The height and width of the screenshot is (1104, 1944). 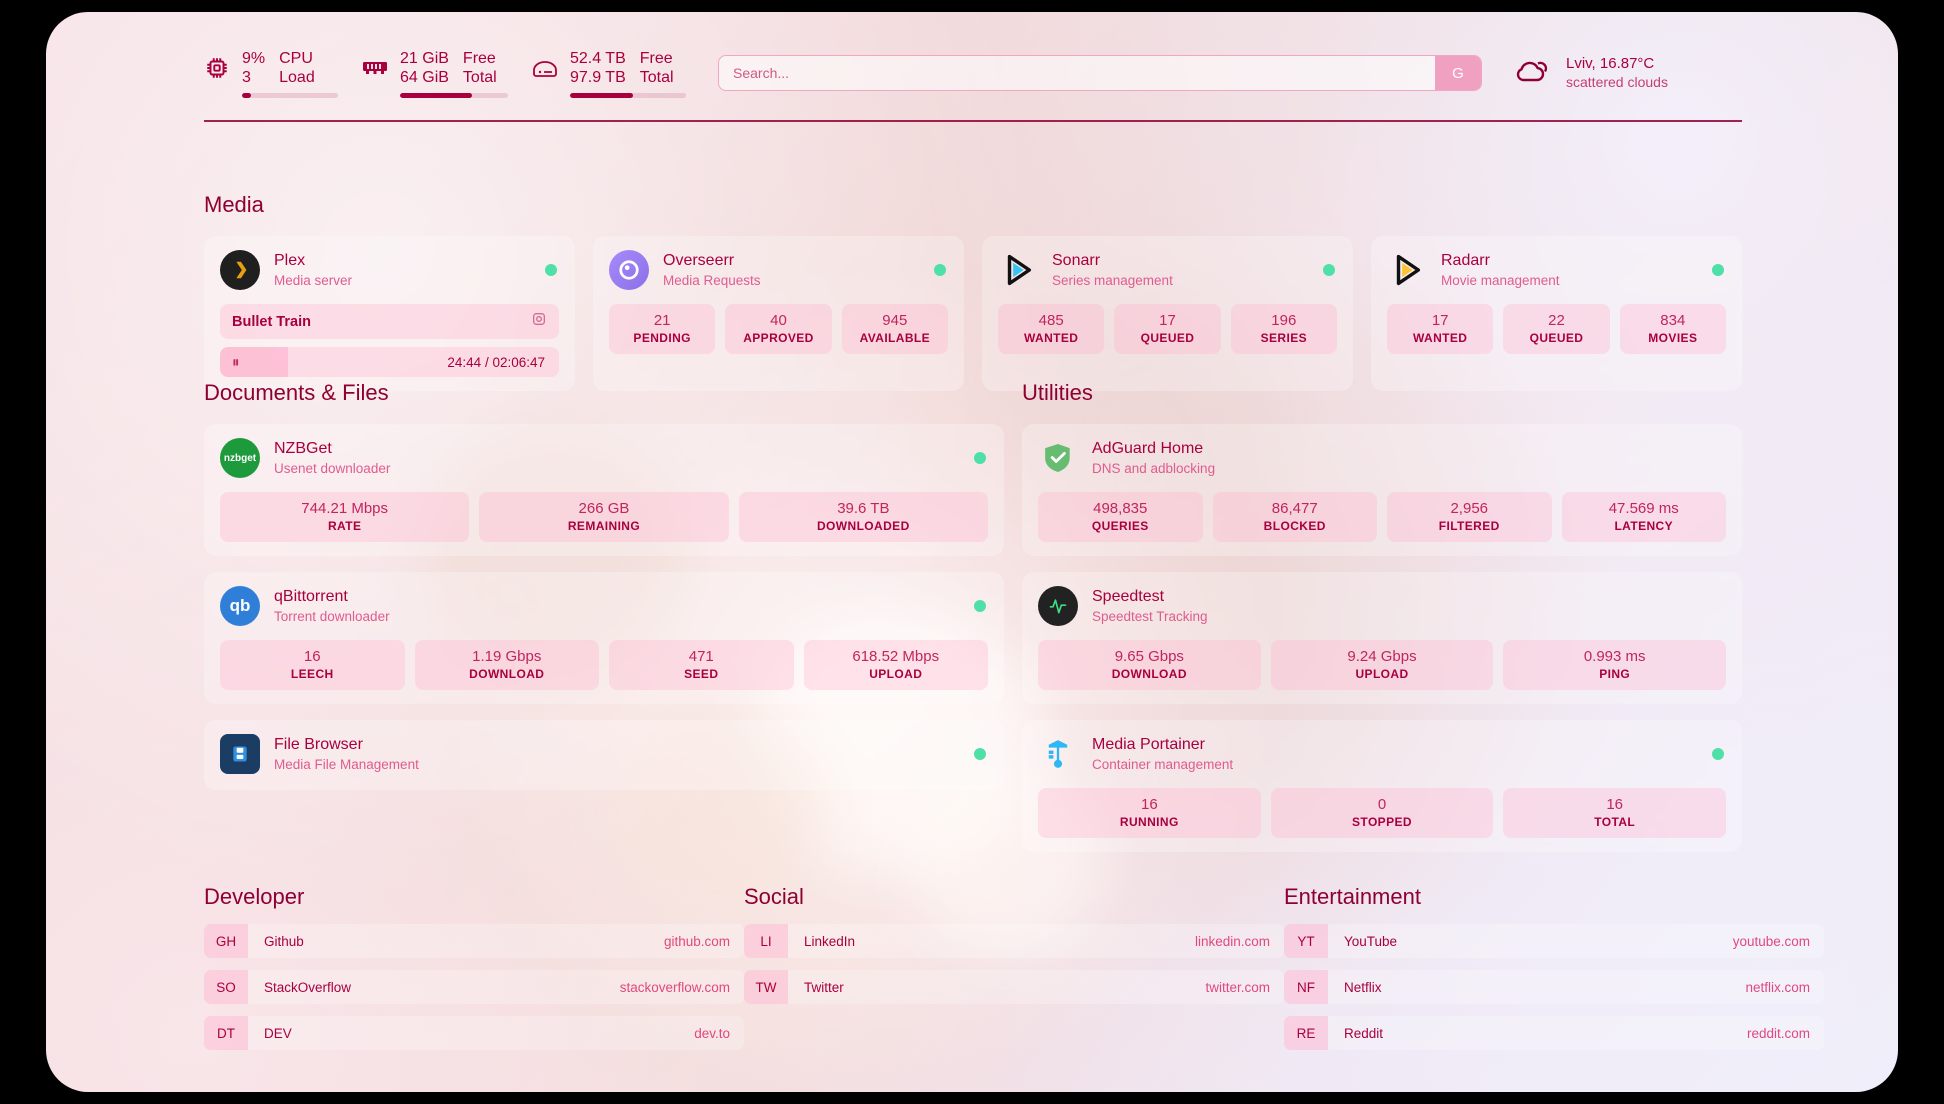 I want to click on bookmark-badge: TW, so click(x=766, y=987).